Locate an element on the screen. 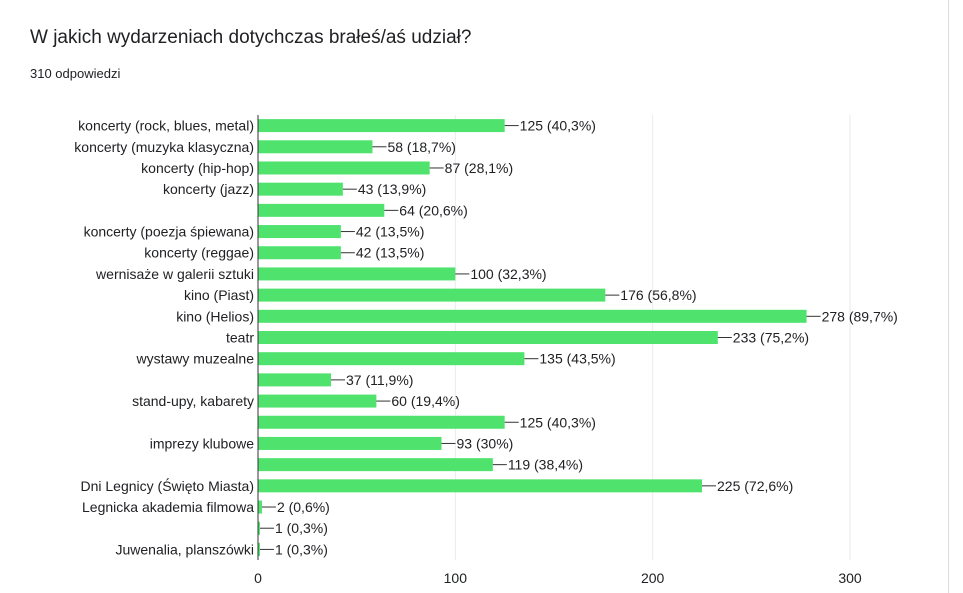 The width and height of the screenshot is (963, 593). data-label: 37 (11,9%) is located at coordinates (379, 380).